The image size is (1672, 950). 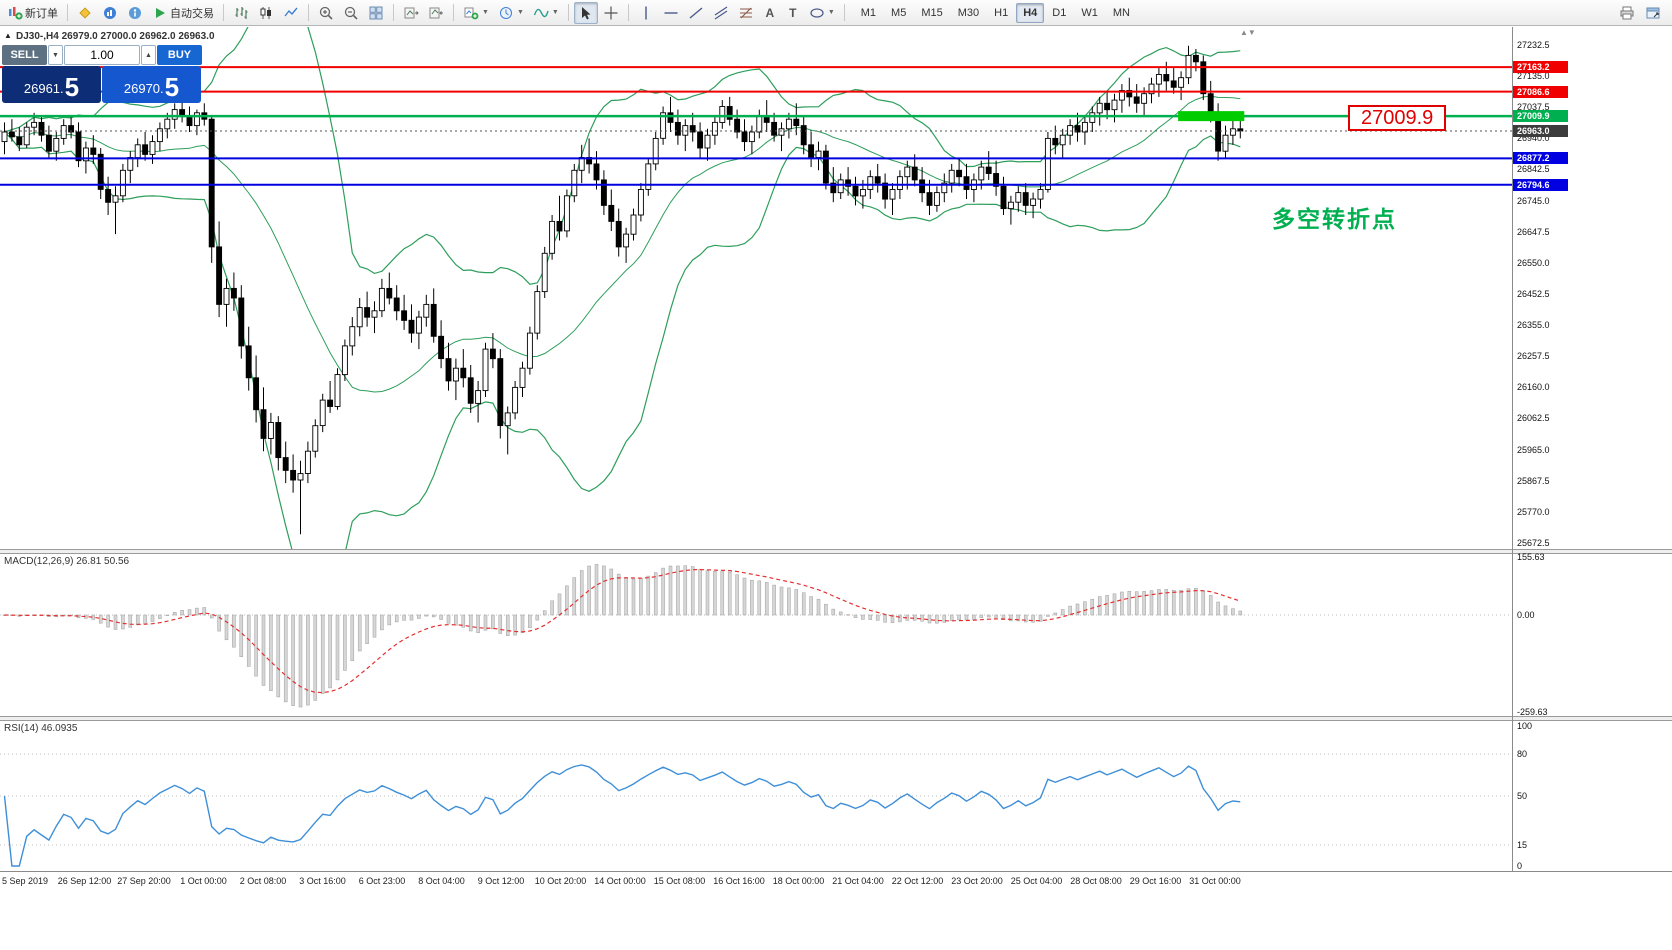 I want to click on tile-windows-button, so click(x=376, y=13).